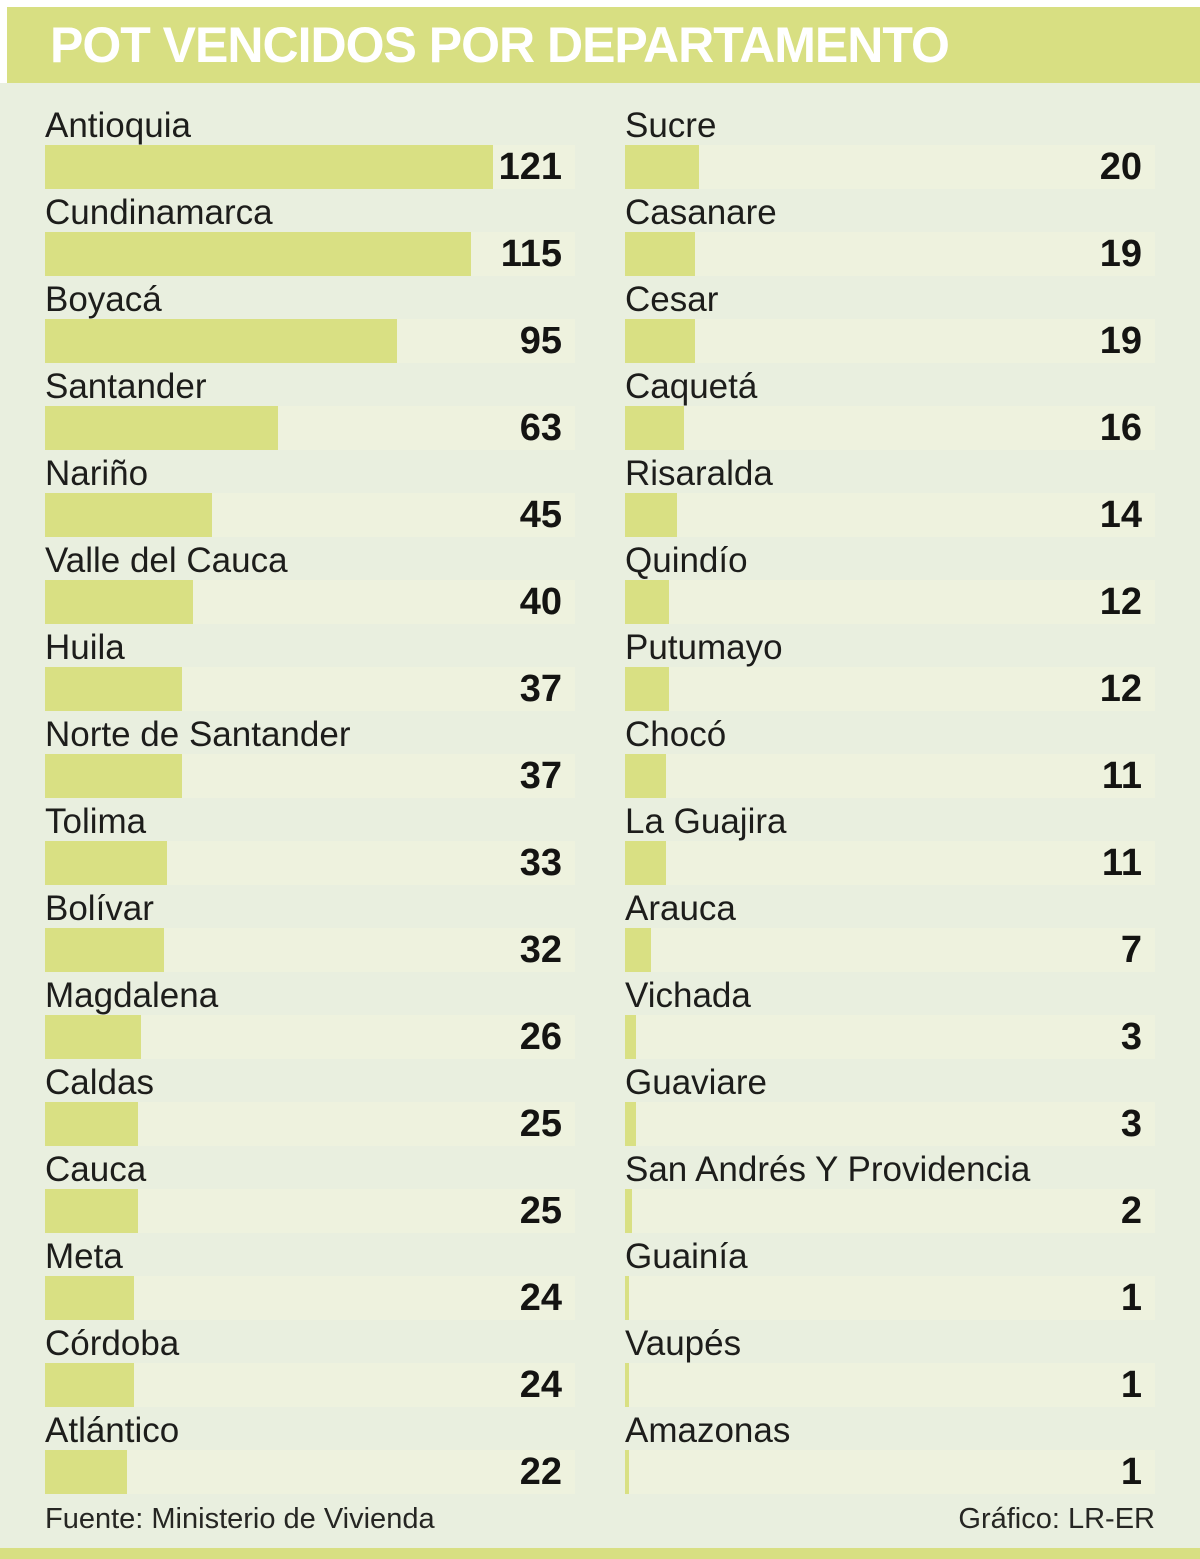 The width and height of the screenshot is (1200, 1559). I want to click on bar-row: Guaviare 3, so click(890, 1104).